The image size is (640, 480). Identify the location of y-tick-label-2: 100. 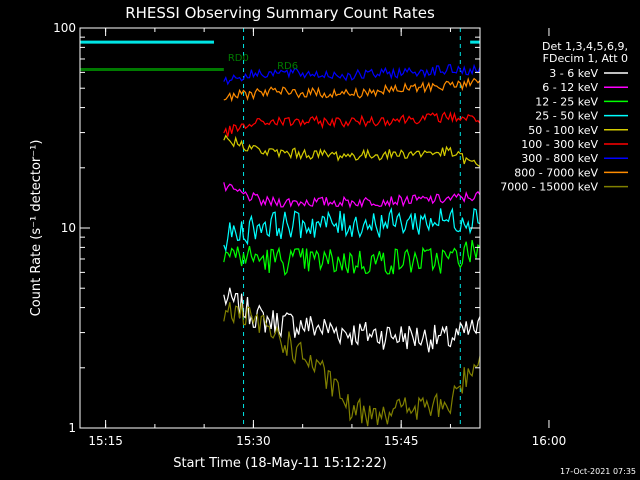
(64, 28).